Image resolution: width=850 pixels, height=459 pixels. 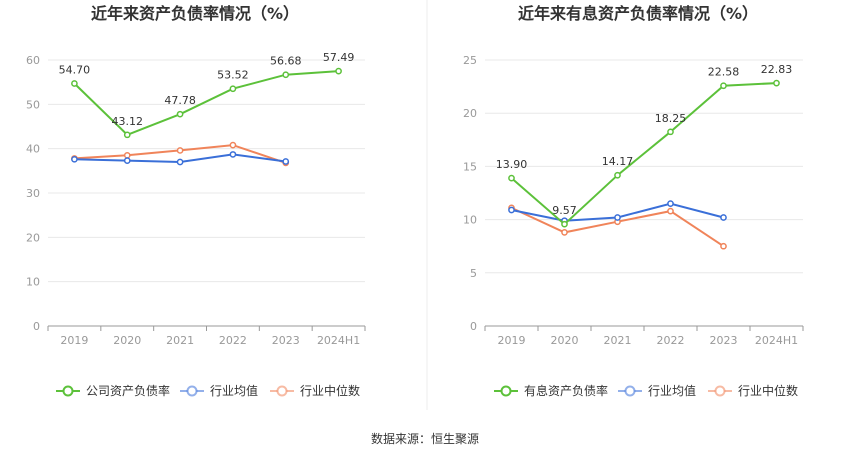 I want to click on chart-title: 近年来资产负债率情况（%）, so click(x=195, y=13).